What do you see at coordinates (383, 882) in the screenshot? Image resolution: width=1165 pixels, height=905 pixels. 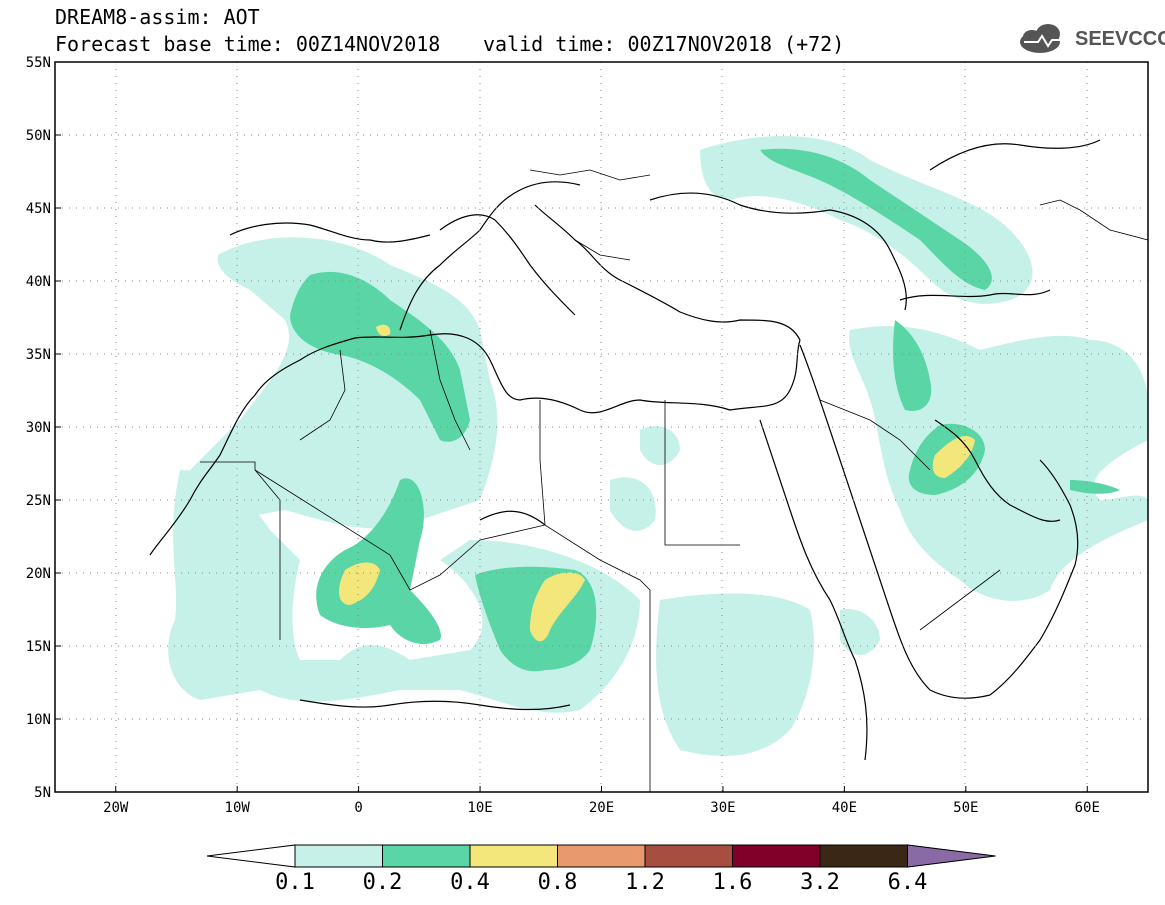 I see `colorbar-level-label: 0.2` at bounding box center [383, 882].